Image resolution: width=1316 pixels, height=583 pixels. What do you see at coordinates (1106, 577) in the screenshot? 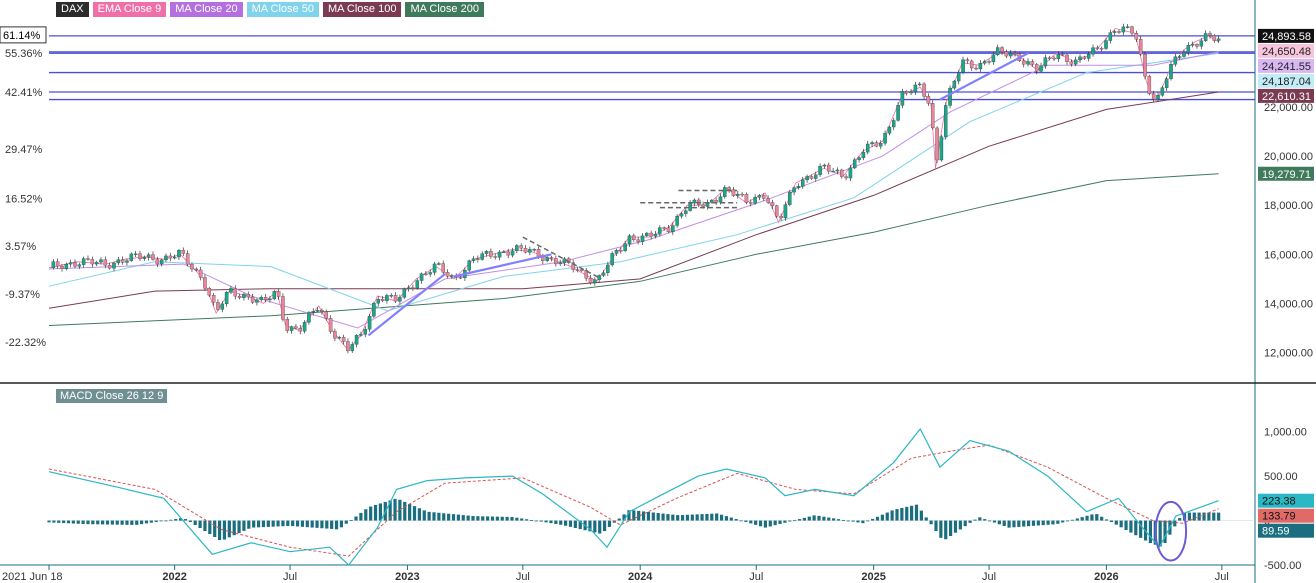
I see `time-tick-label: 2026` at bounding box center [1106, 577].